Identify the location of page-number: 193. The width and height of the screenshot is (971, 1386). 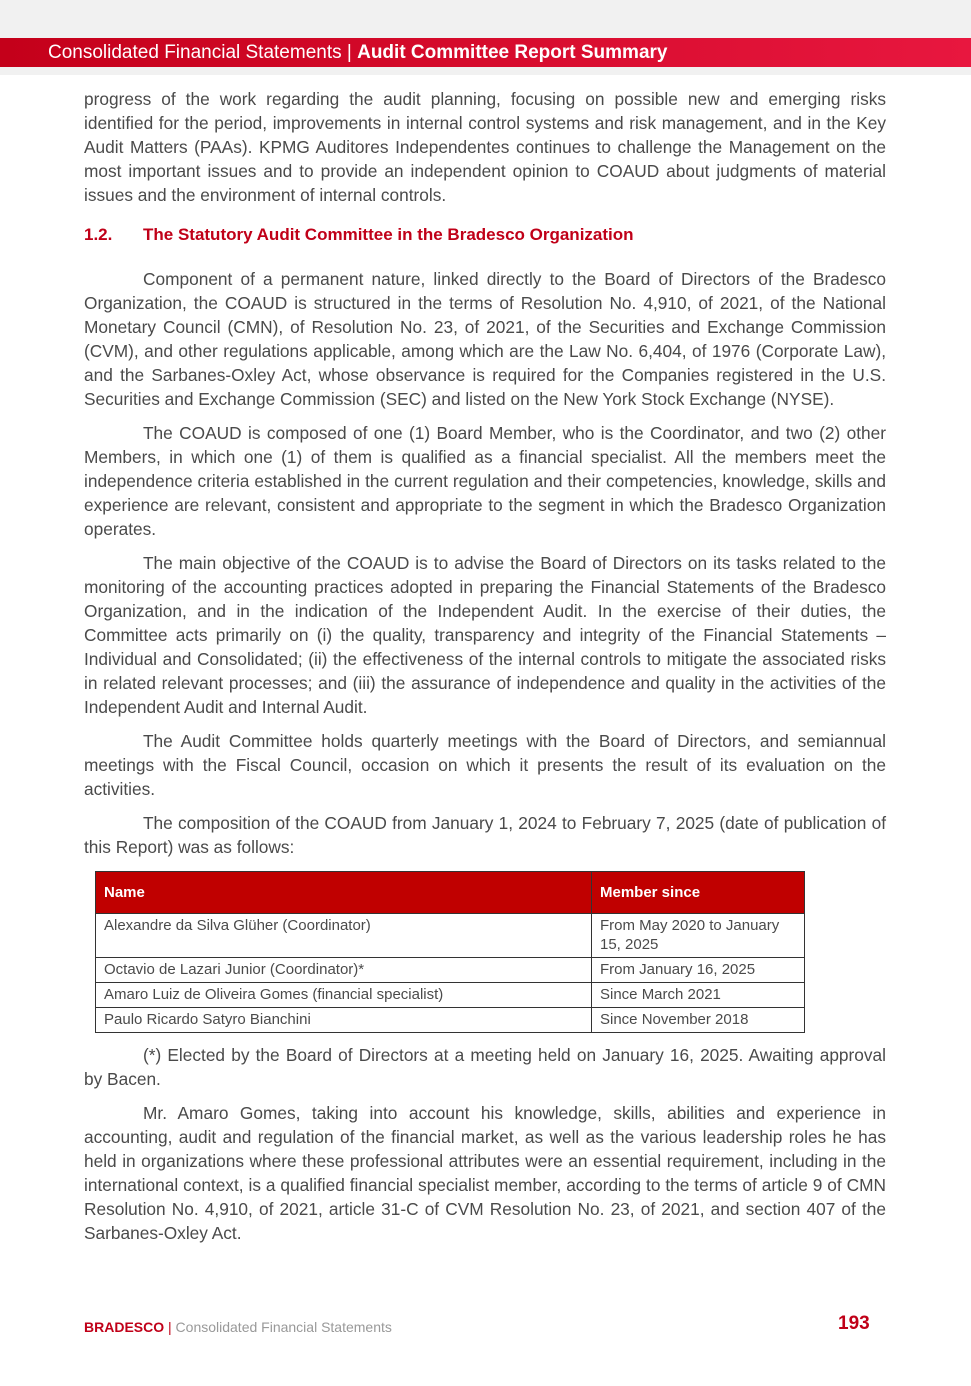
(854, 1323).